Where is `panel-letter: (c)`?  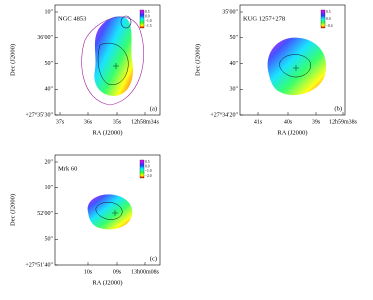 panel-letter: (c) is located at coordinates (153, 258).